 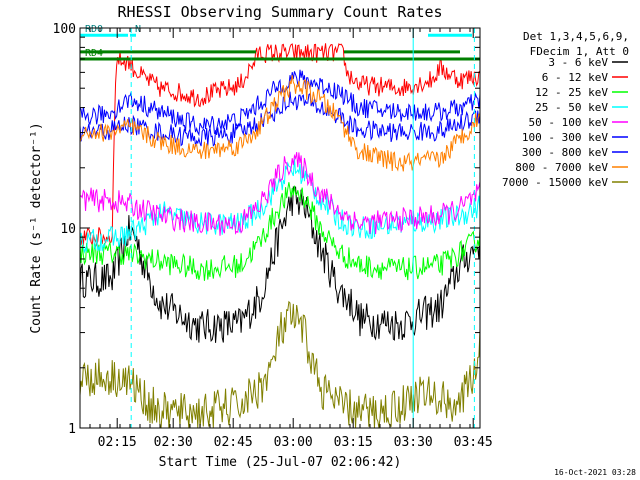 I want to click on x-tick-label: 03:45, so click(x=473, y=442).